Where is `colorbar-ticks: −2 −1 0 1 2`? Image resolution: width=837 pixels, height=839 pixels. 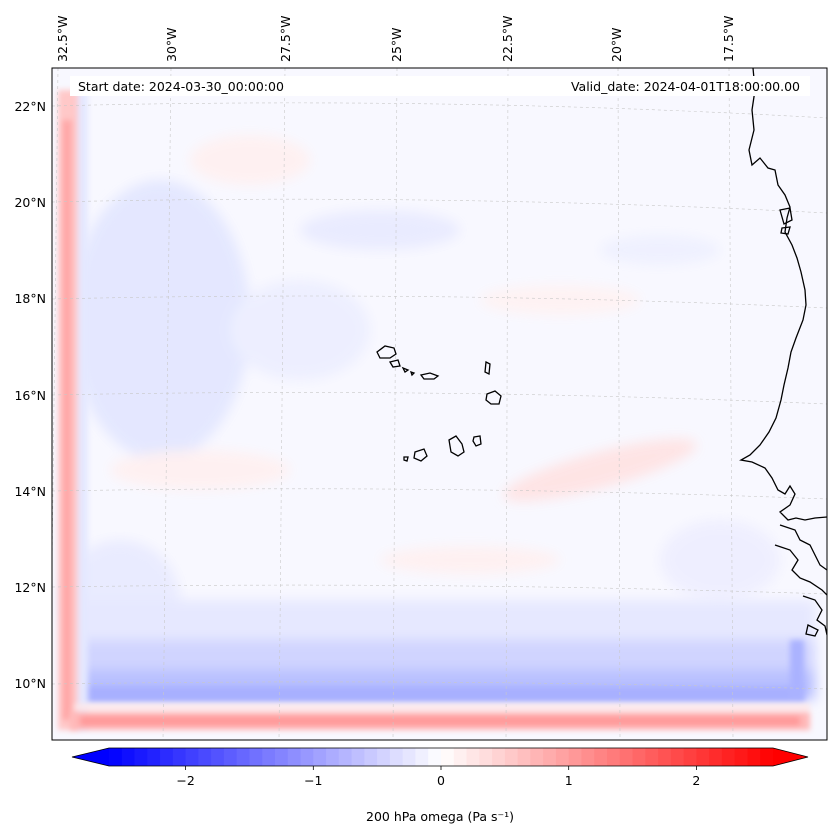
colorbar-ticks: −2 −1 0 1 2 is located at coordinates (438, 777).